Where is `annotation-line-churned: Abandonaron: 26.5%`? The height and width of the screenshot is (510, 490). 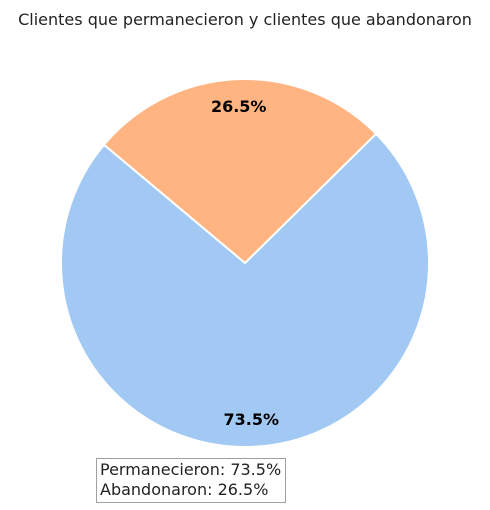
annotation-line-churned: Abandonaron: 26.5% is located at coordinates (184, 489).